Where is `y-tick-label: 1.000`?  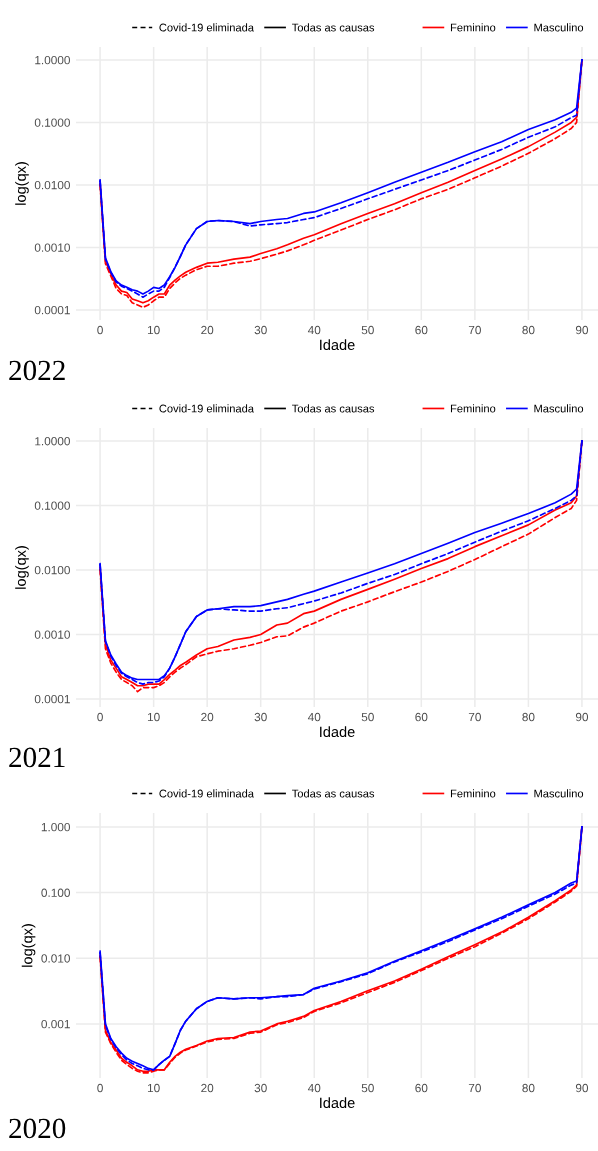
y-tick-label: 1.000 is located at coordinates (55, 827).